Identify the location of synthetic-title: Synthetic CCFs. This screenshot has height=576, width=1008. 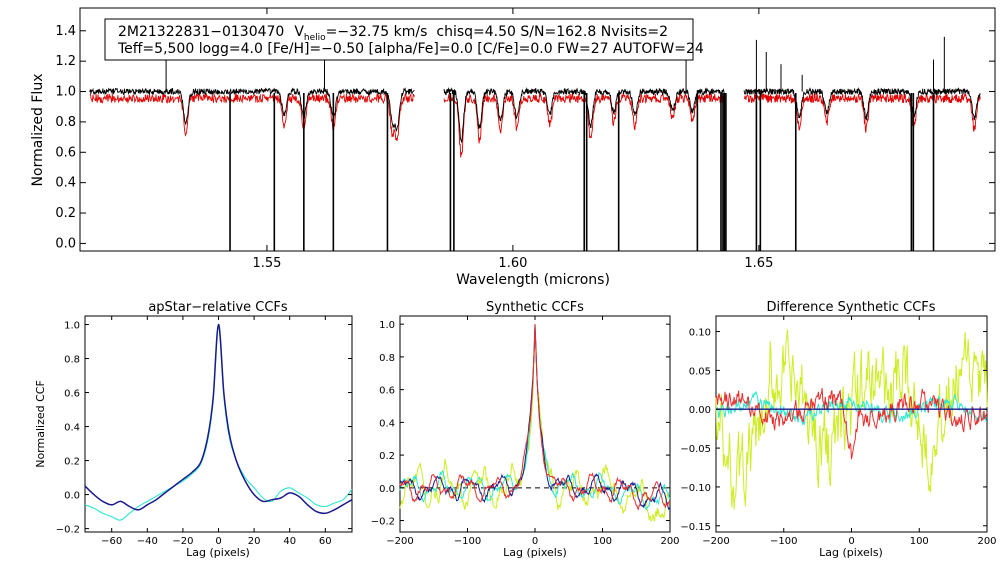
(535, 307).